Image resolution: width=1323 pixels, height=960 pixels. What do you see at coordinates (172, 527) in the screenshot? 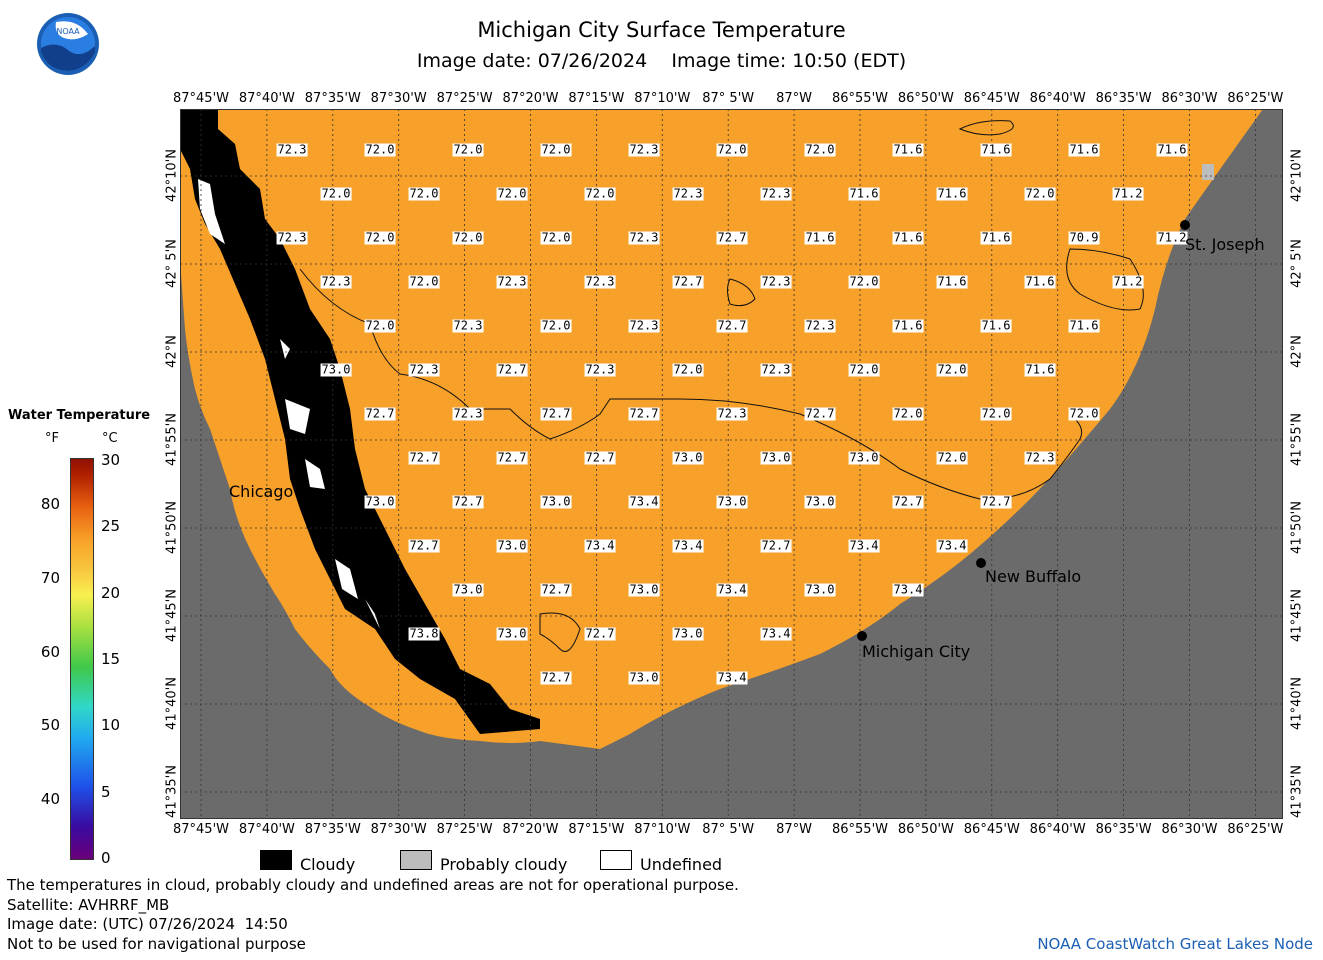
I see `latitude-label: 41°50'N` at bounding box center [172, 527].